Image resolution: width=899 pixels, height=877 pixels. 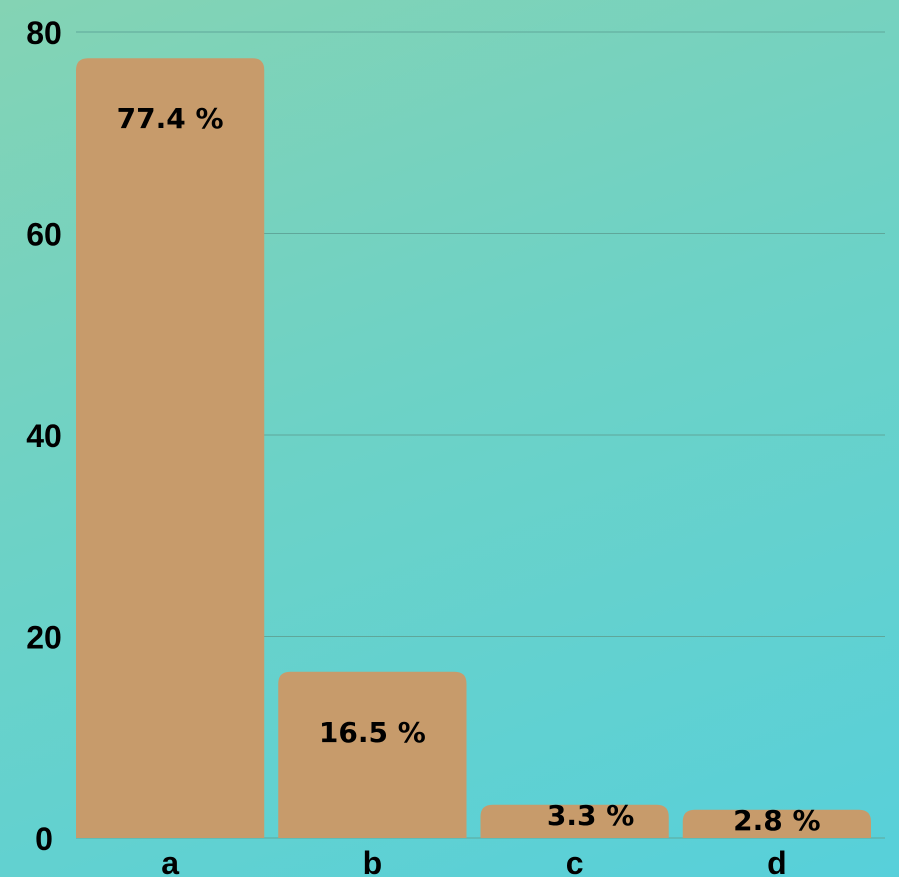 I want to click on y-tick-label: 60, so click(x=44, y=235).